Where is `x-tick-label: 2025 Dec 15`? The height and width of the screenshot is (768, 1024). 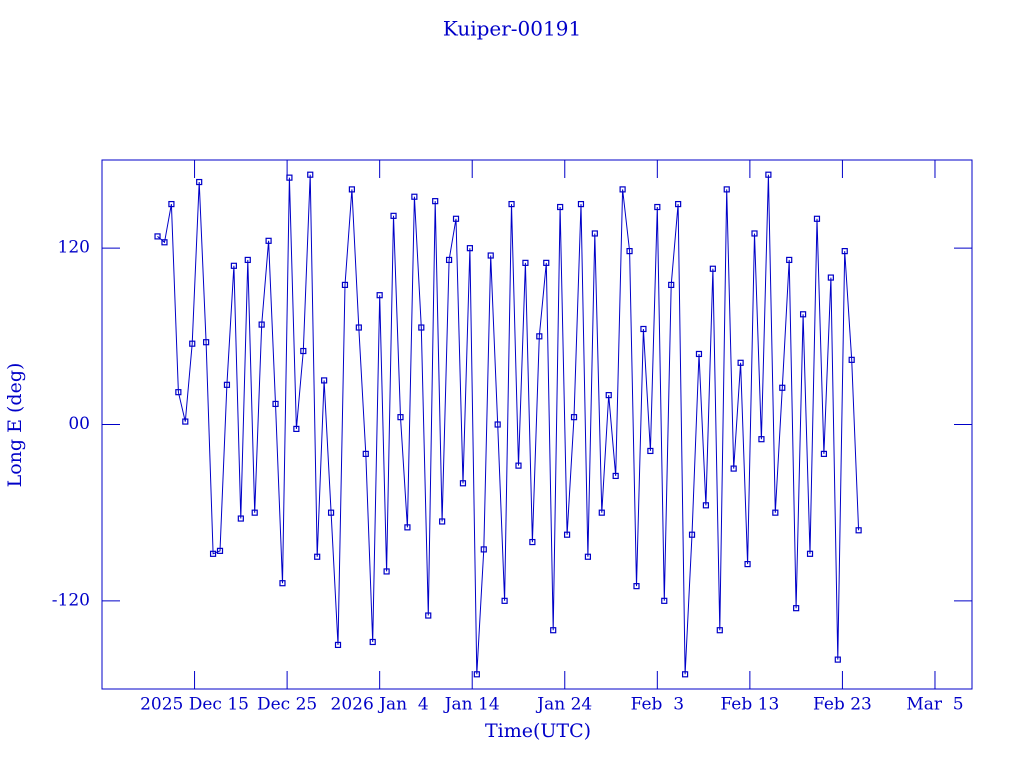 x-tick-label: 2025 Dec 15 is located at coordinates (194, 705).